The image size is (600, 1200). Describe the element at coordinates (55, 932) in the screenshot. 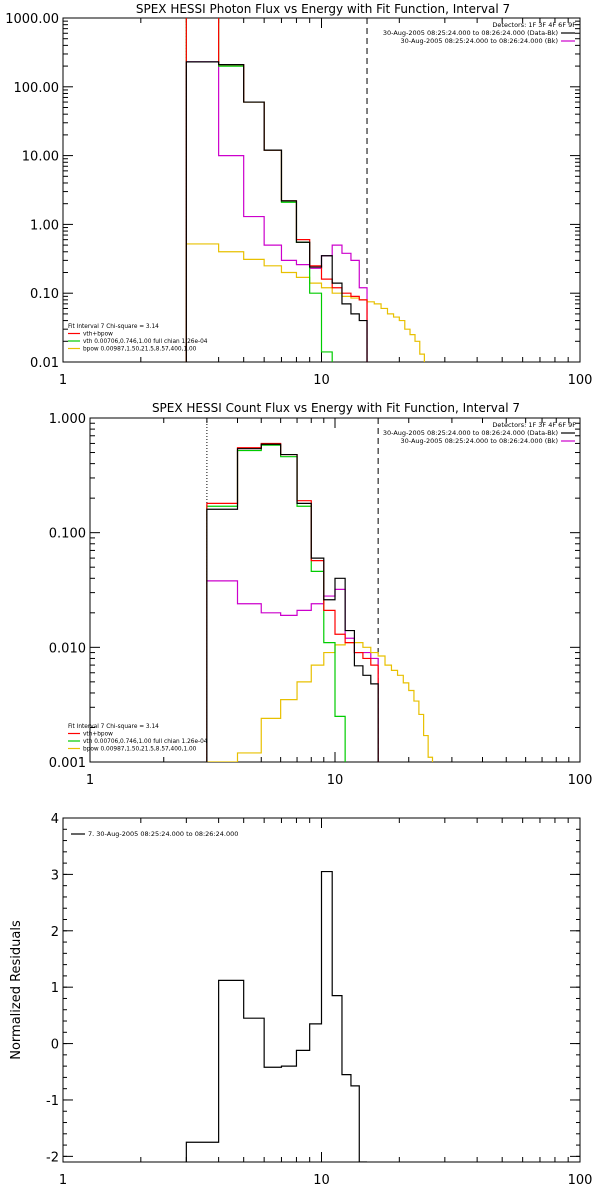

I see `y-tick-label: 2` at that location.